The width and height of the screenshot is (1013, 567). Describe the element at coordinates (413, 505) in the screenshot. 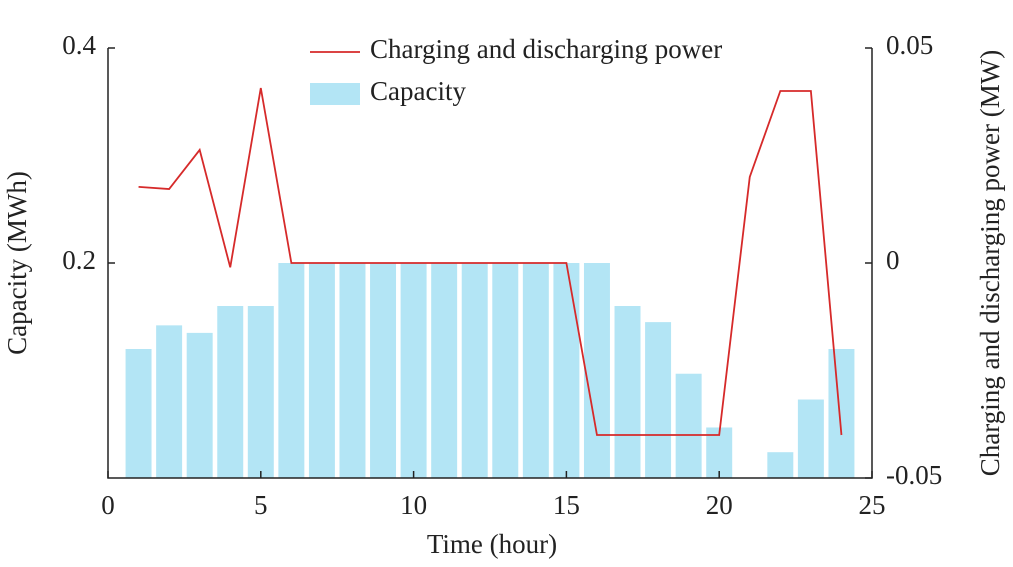

I see `x-tick-label: 10` at that location.